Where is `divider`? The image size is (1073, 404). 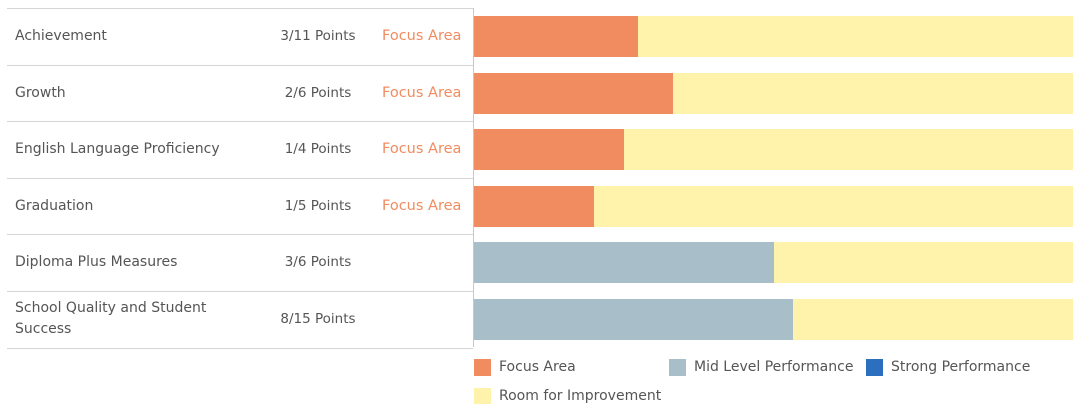
divider is located at coordinates (473, 177).